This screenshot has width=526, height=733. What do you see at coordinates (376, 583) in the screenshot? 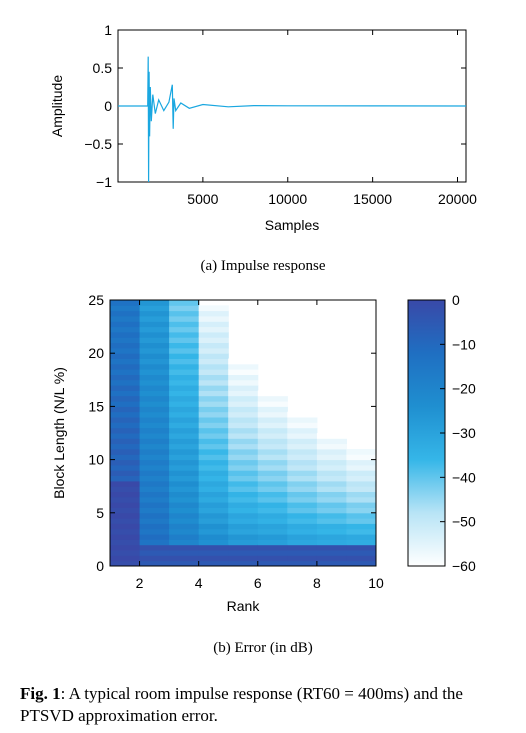
I see `x-tick-label-b: 10` at bounding box center [376, 583].